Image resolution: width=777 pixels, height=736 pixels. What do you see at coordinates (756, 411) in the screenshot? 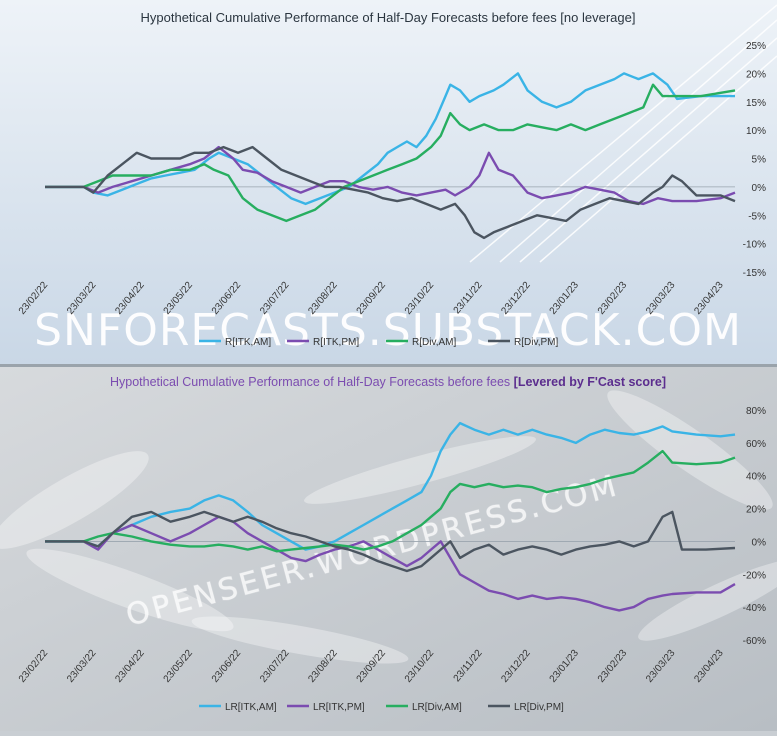
I see `y-tick-label: 80%` at bounding box center [756, 411].